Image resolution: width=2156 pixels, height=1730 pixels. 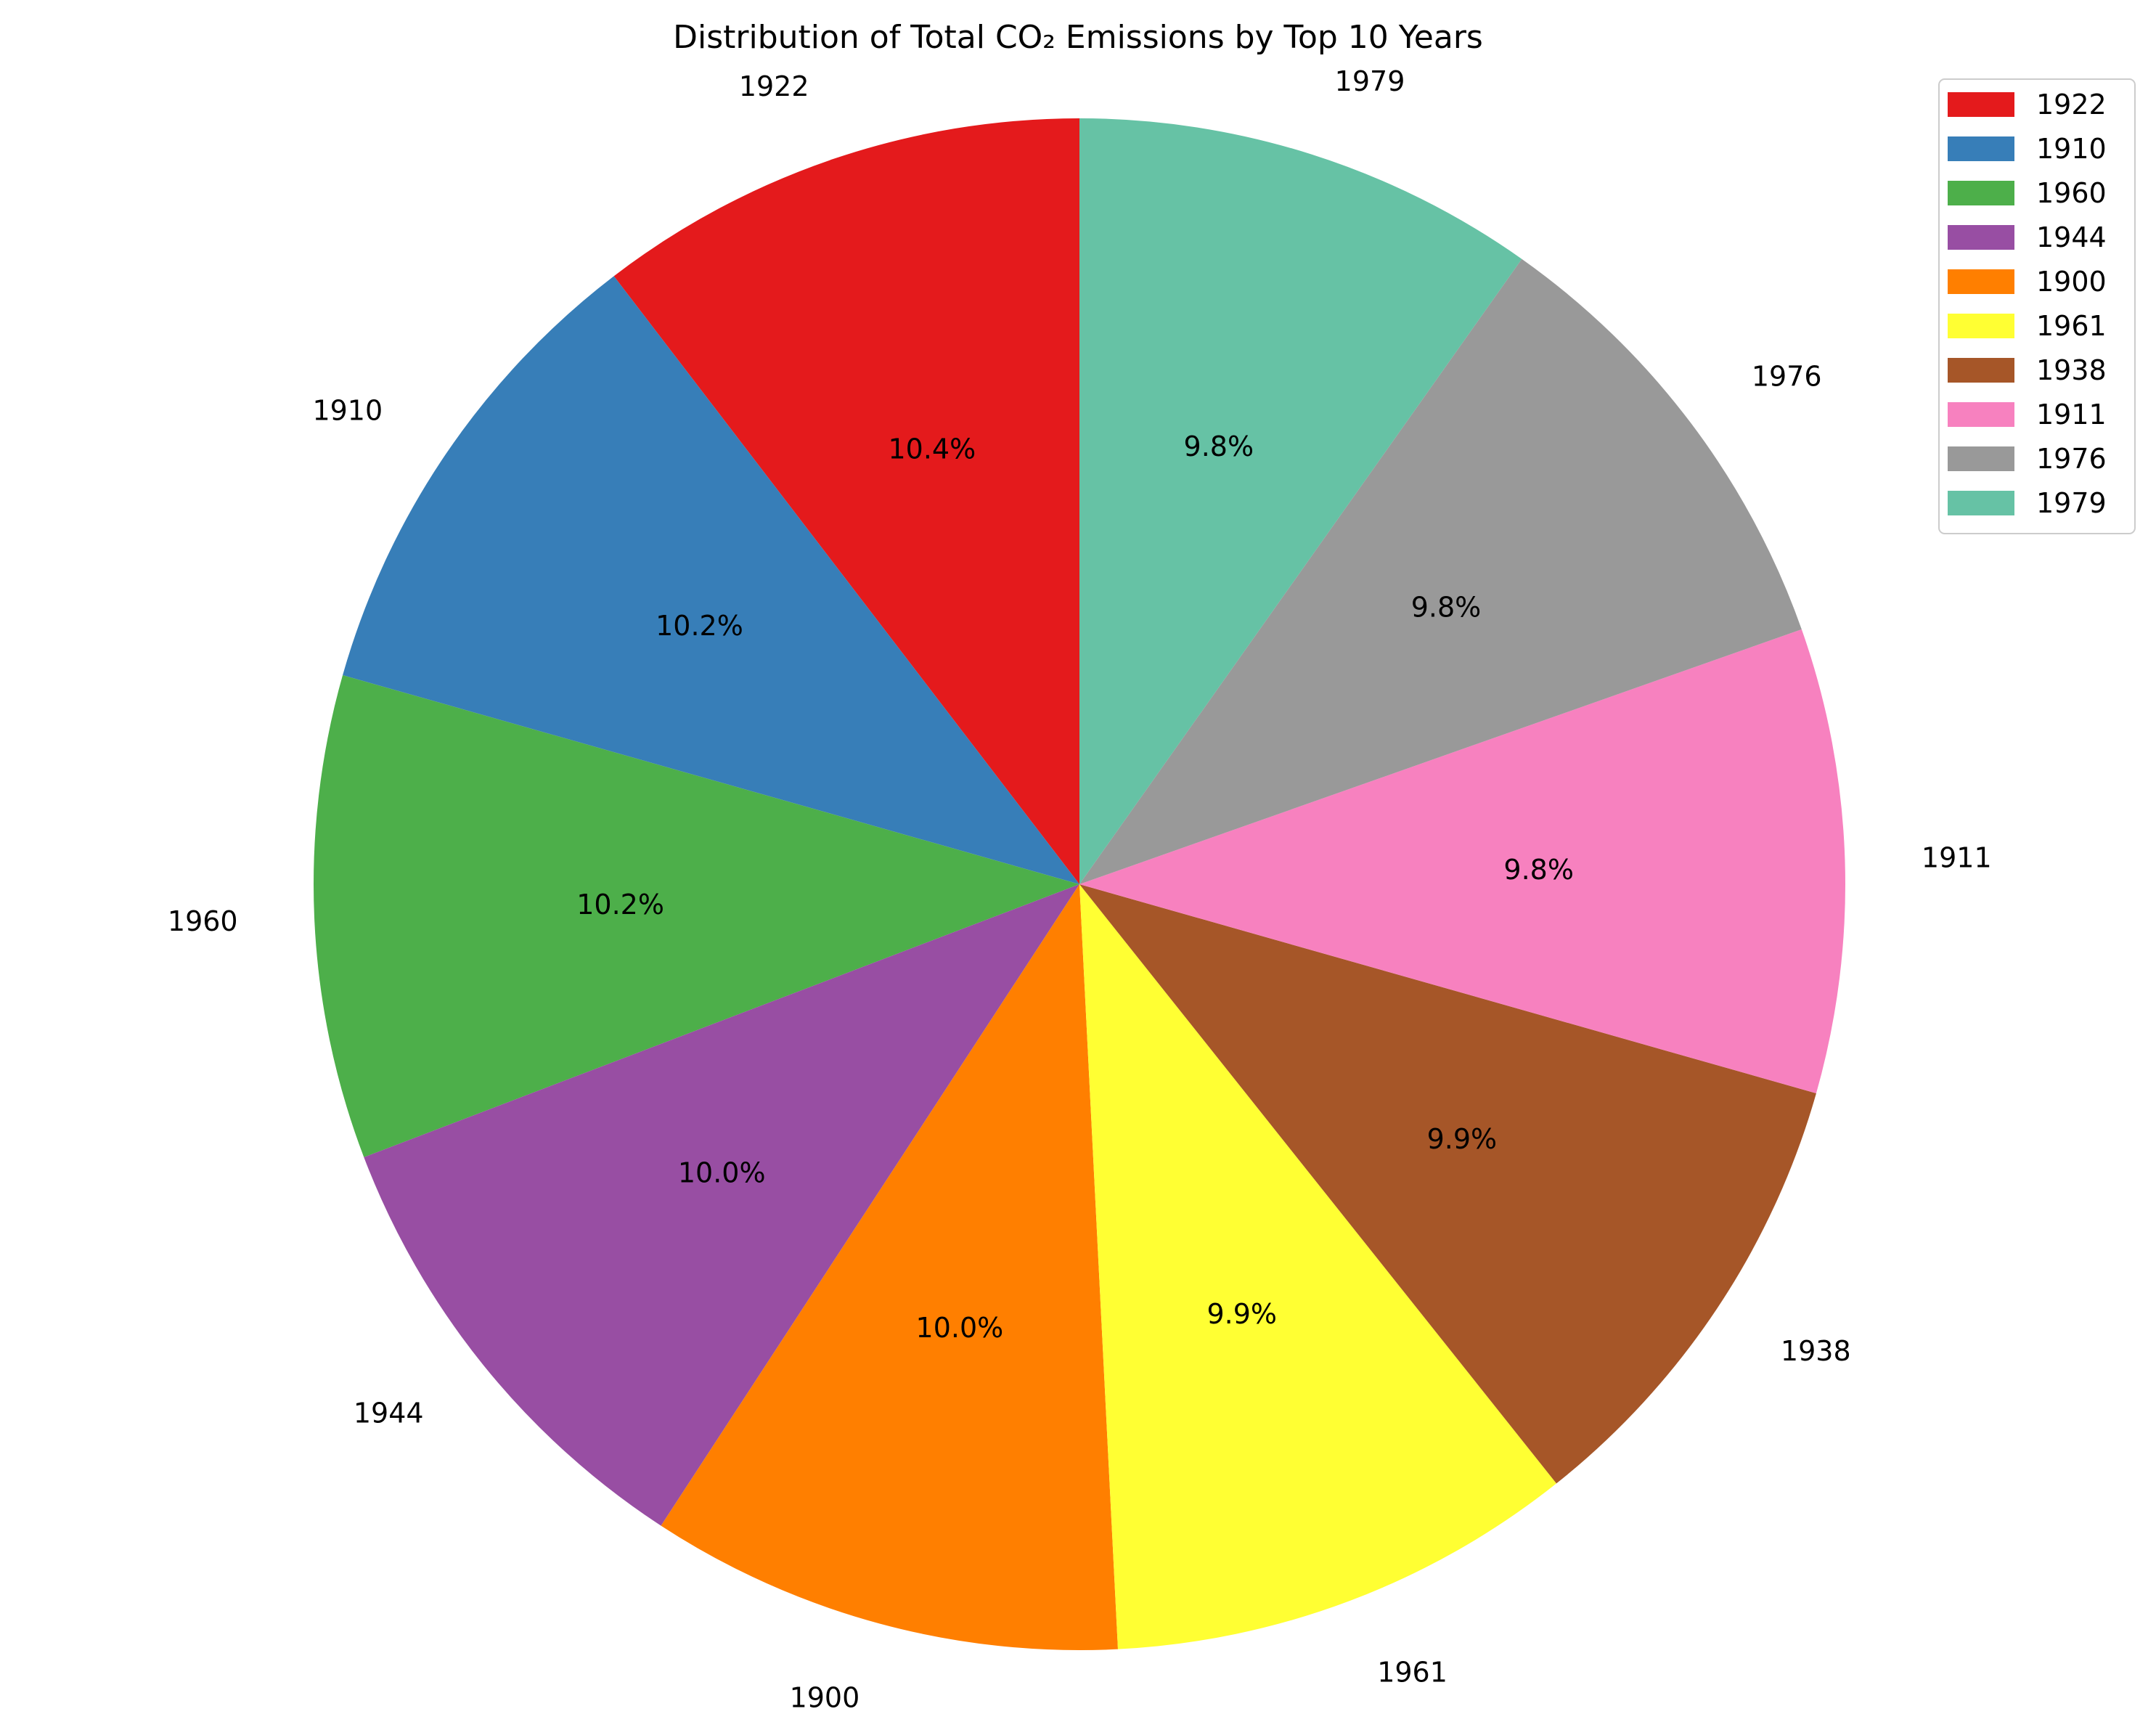 I want to click on percentage-label-1976: 9.8%, so click(x=1447, y=607).